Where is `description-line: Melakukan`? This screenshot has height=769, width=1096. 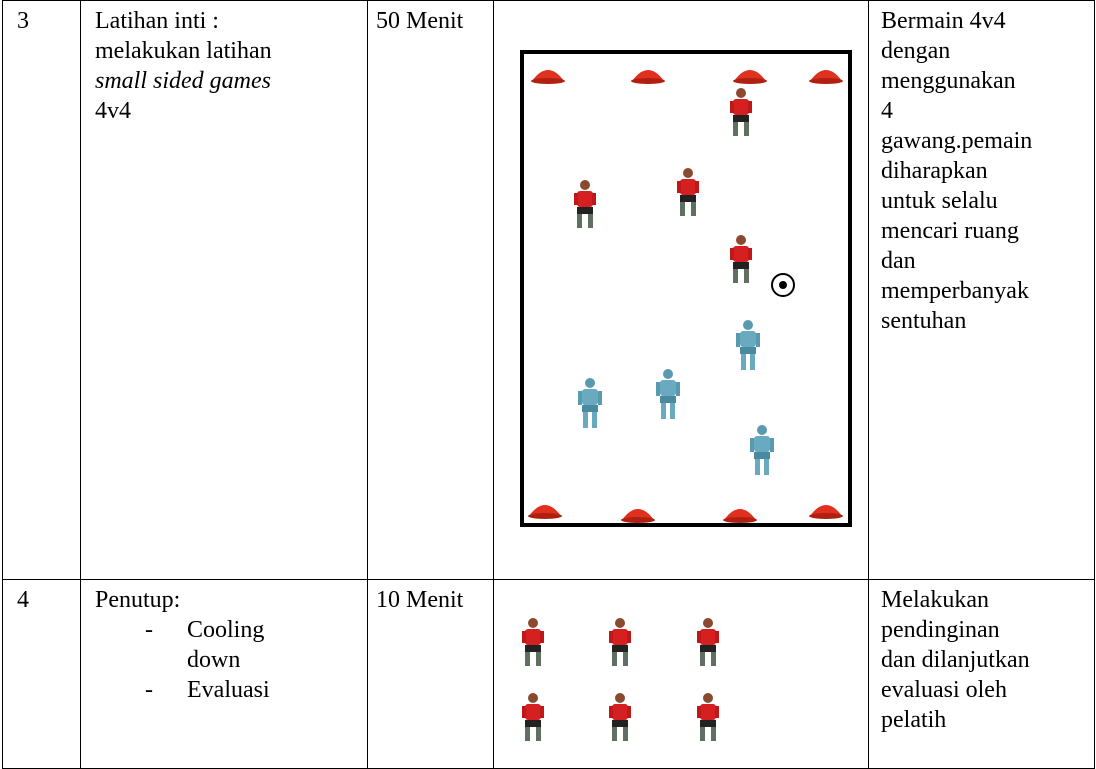
description-line: Melakukan is located at coordinates (935, 600).